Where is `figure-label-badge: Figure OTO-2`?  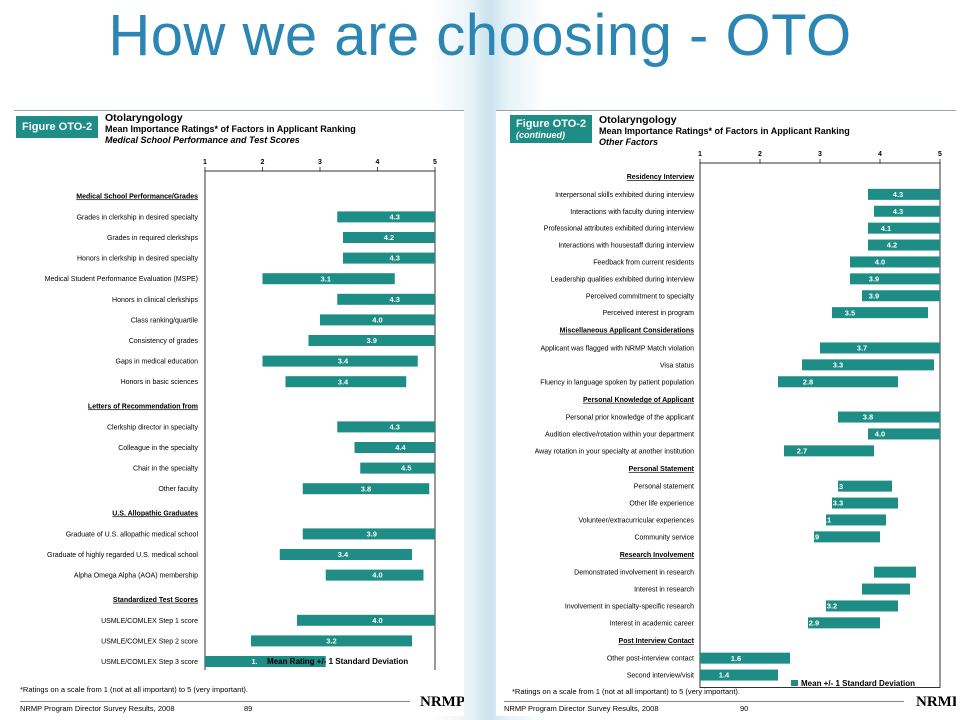
figure-label-badge: Figure OTO-2 is located at coordinates (57, 127).